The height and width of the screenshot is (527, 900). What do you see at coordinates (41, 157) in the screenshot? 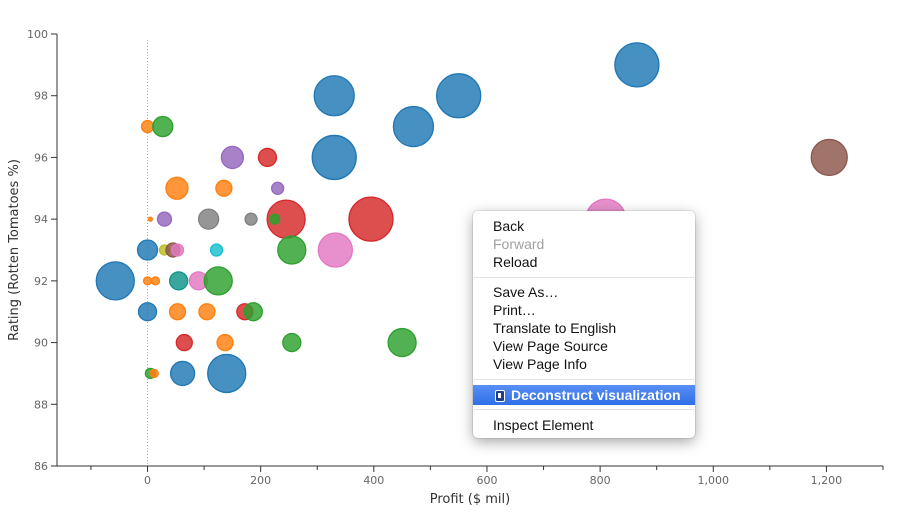
I see `y-tick-label: 96` at bounding box center [41, 157].